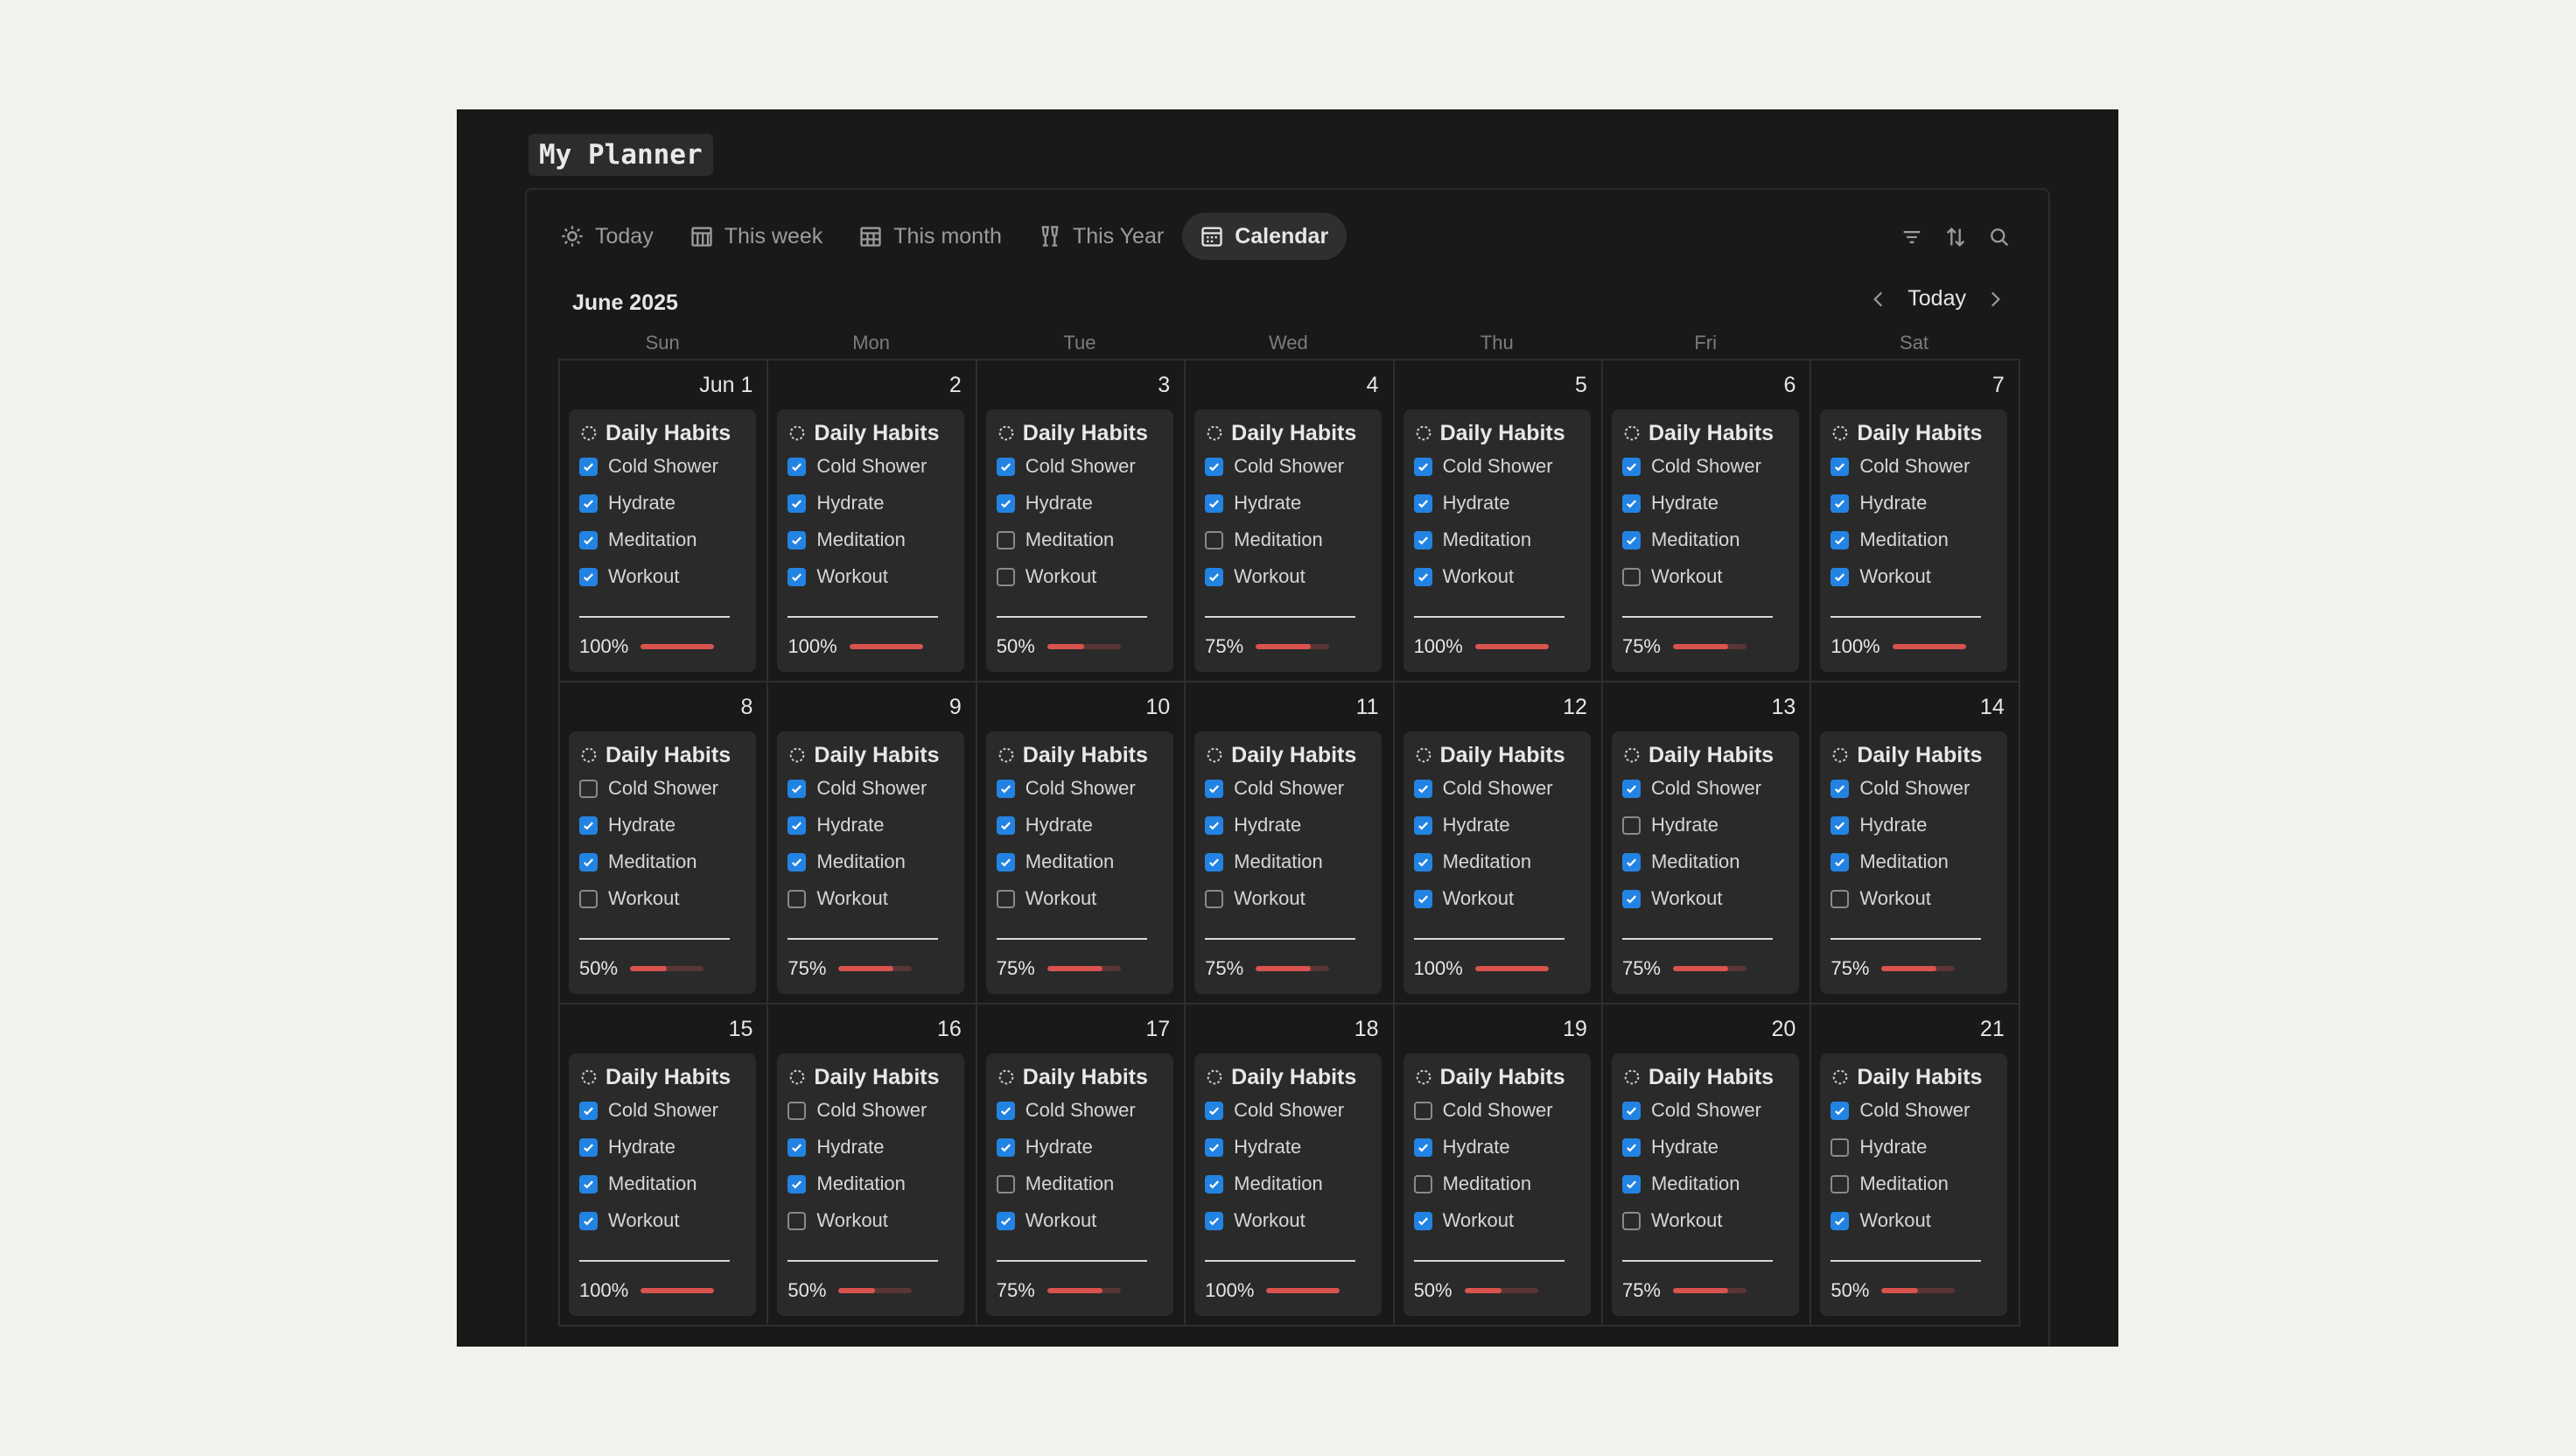 This screenshot has width=2576, height=1456. Describe the element at coordinates (1912, 237) in the screenshot. I see `filter-icon` at that location.